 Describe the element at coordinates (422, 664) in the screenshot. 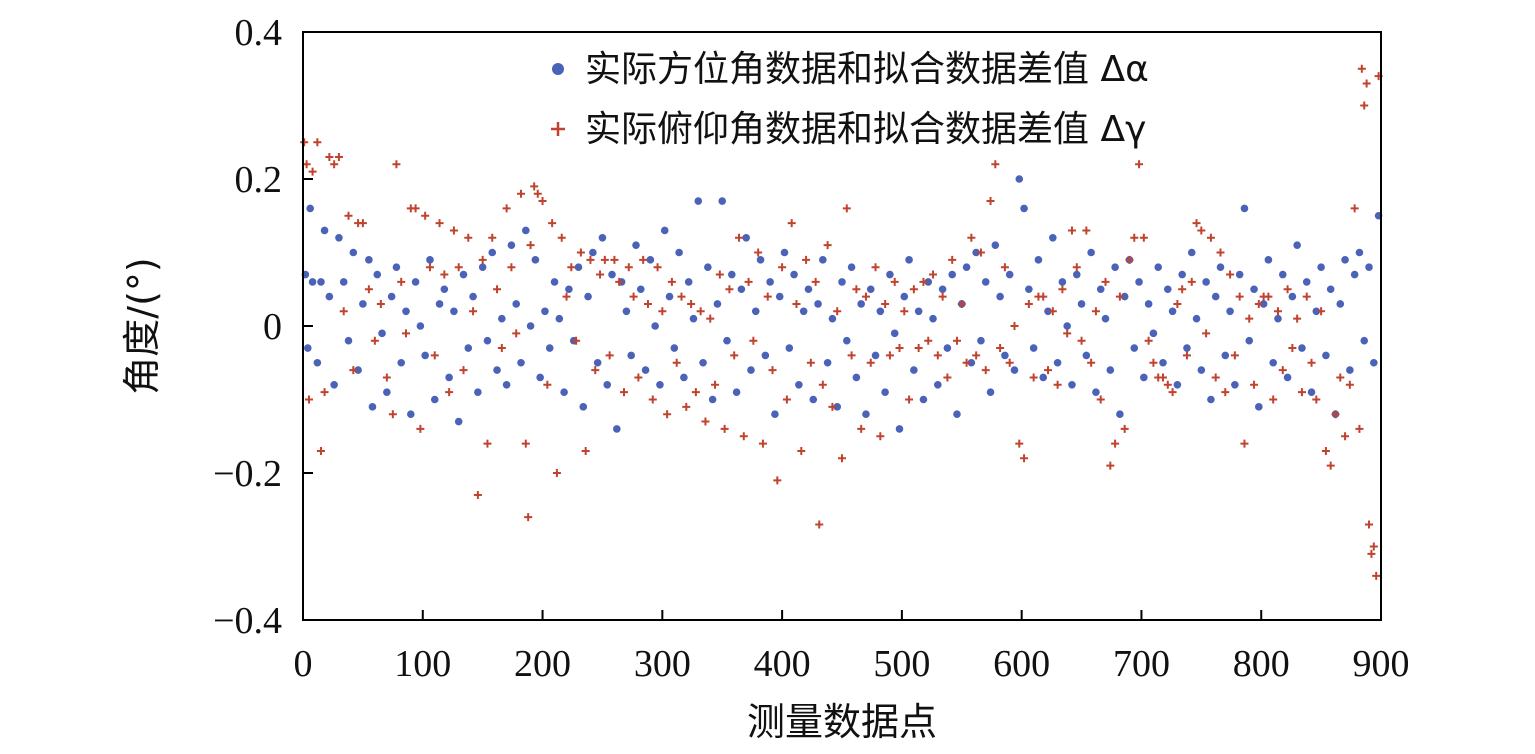

I see `x-tick-label: 100` at that location.